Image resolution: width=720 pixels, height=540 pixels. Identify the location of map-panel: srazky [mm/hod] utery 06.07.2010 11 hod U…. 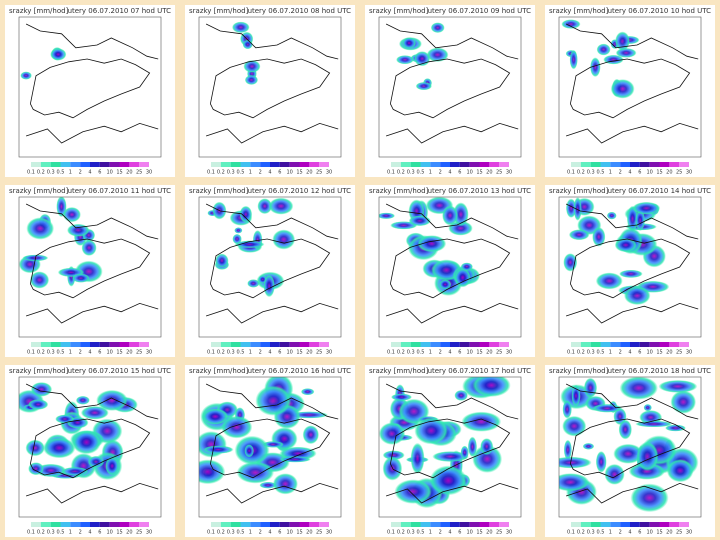
(90, 271).